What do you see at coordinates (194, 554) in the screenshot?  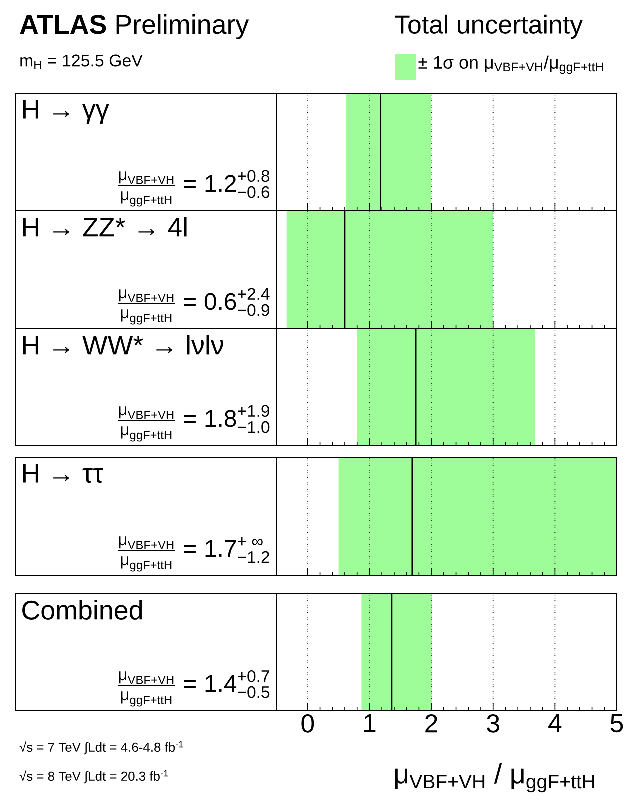 I see `text: $\frac{\text{μ}_{\text{VBF+VH}}}{\text{μ}_{\text{ggF+ttH}}} \mathrel{\text{=}} \text{1.7}^{\text{+ ∞}}_{\text{−1.2}}$` at bounding box center [194, 554].